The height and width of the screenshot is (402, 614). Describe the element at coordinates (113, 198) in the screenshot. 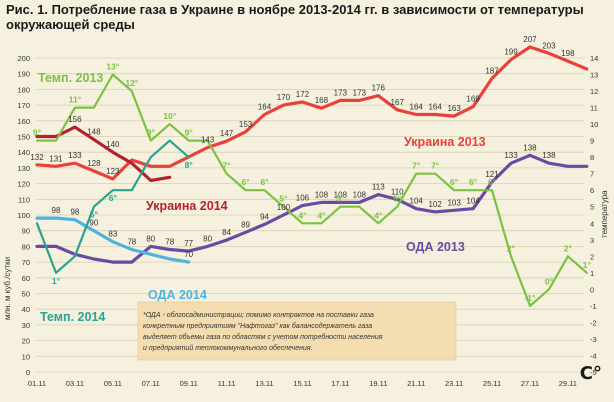

I see `data-label-temp-2014: 6°` at that location.